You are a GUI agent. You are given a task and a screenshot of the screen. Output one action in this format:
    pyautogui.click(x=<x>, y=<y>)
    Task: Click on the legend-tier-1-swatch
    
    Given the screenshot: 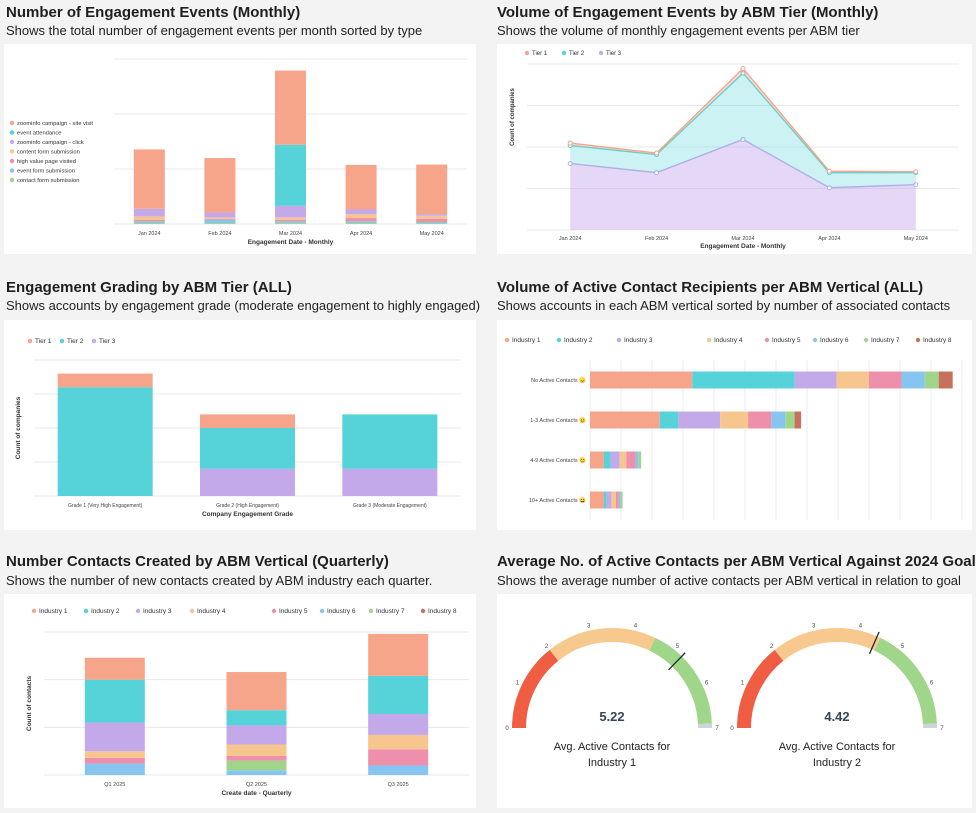 What is the action you would take?
    pyautogui.click(x=527, y=53)
    